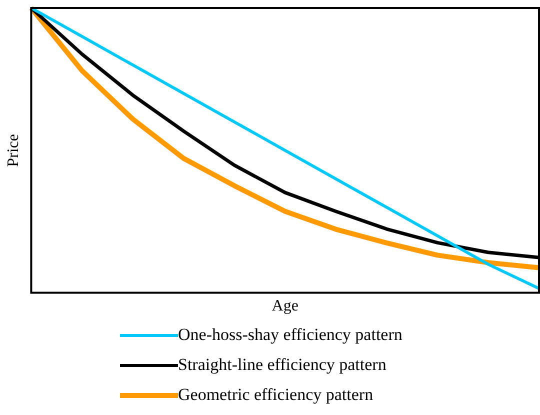 Image resolution: width=540 pixels, height=415 pixels. Describe the element at coordinates (285, 306) in the screenshot. I see `x-axis-title: Age` at that location.